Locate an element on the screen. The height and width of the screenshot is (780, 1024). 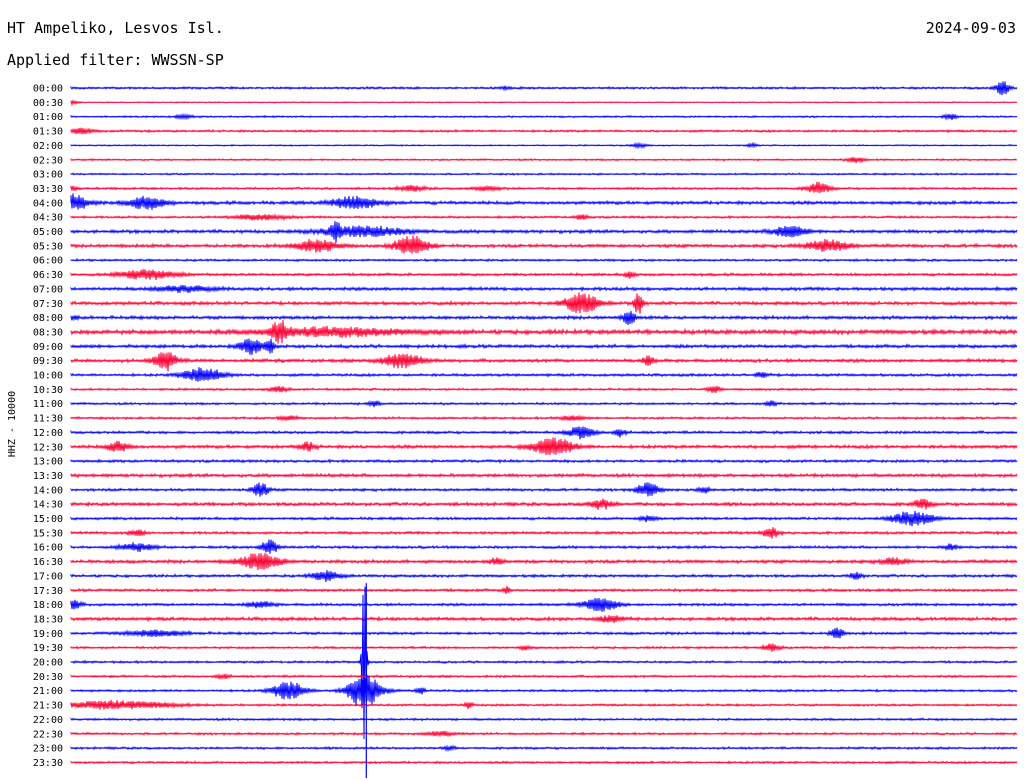
row-time-label: 01:00 is located at coordinates (48, 117).